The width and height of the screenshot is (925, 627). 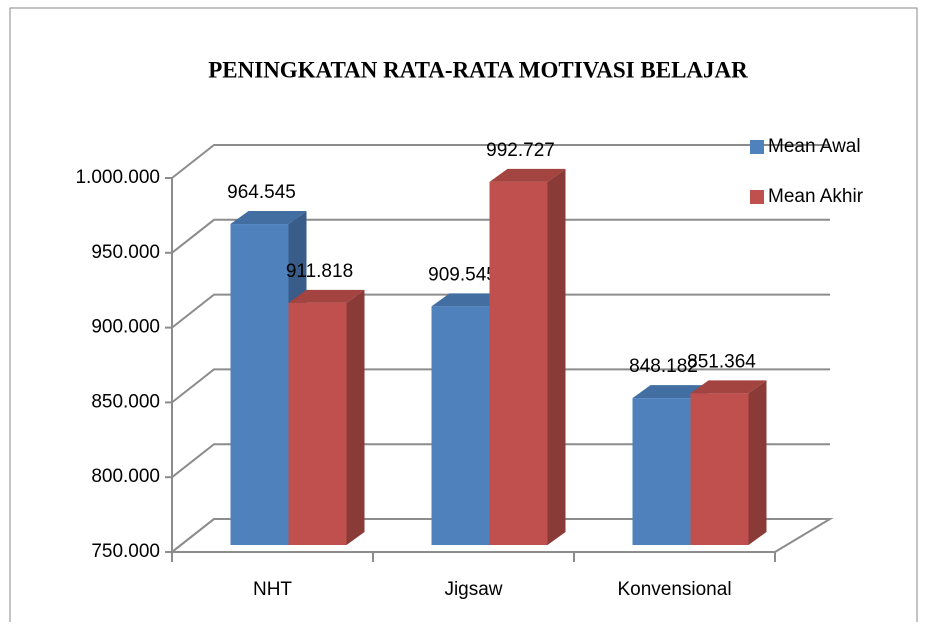 I want to click on value-label: 911.818, so click(x=319, y=271).